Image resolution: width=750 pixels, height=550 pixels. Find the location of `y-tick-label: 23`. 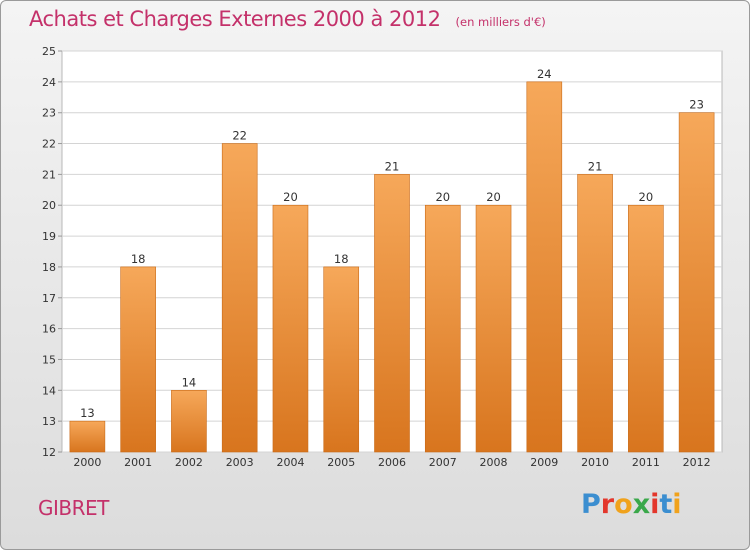

y-tick-label: 23 is located at coordinates (49, 113).